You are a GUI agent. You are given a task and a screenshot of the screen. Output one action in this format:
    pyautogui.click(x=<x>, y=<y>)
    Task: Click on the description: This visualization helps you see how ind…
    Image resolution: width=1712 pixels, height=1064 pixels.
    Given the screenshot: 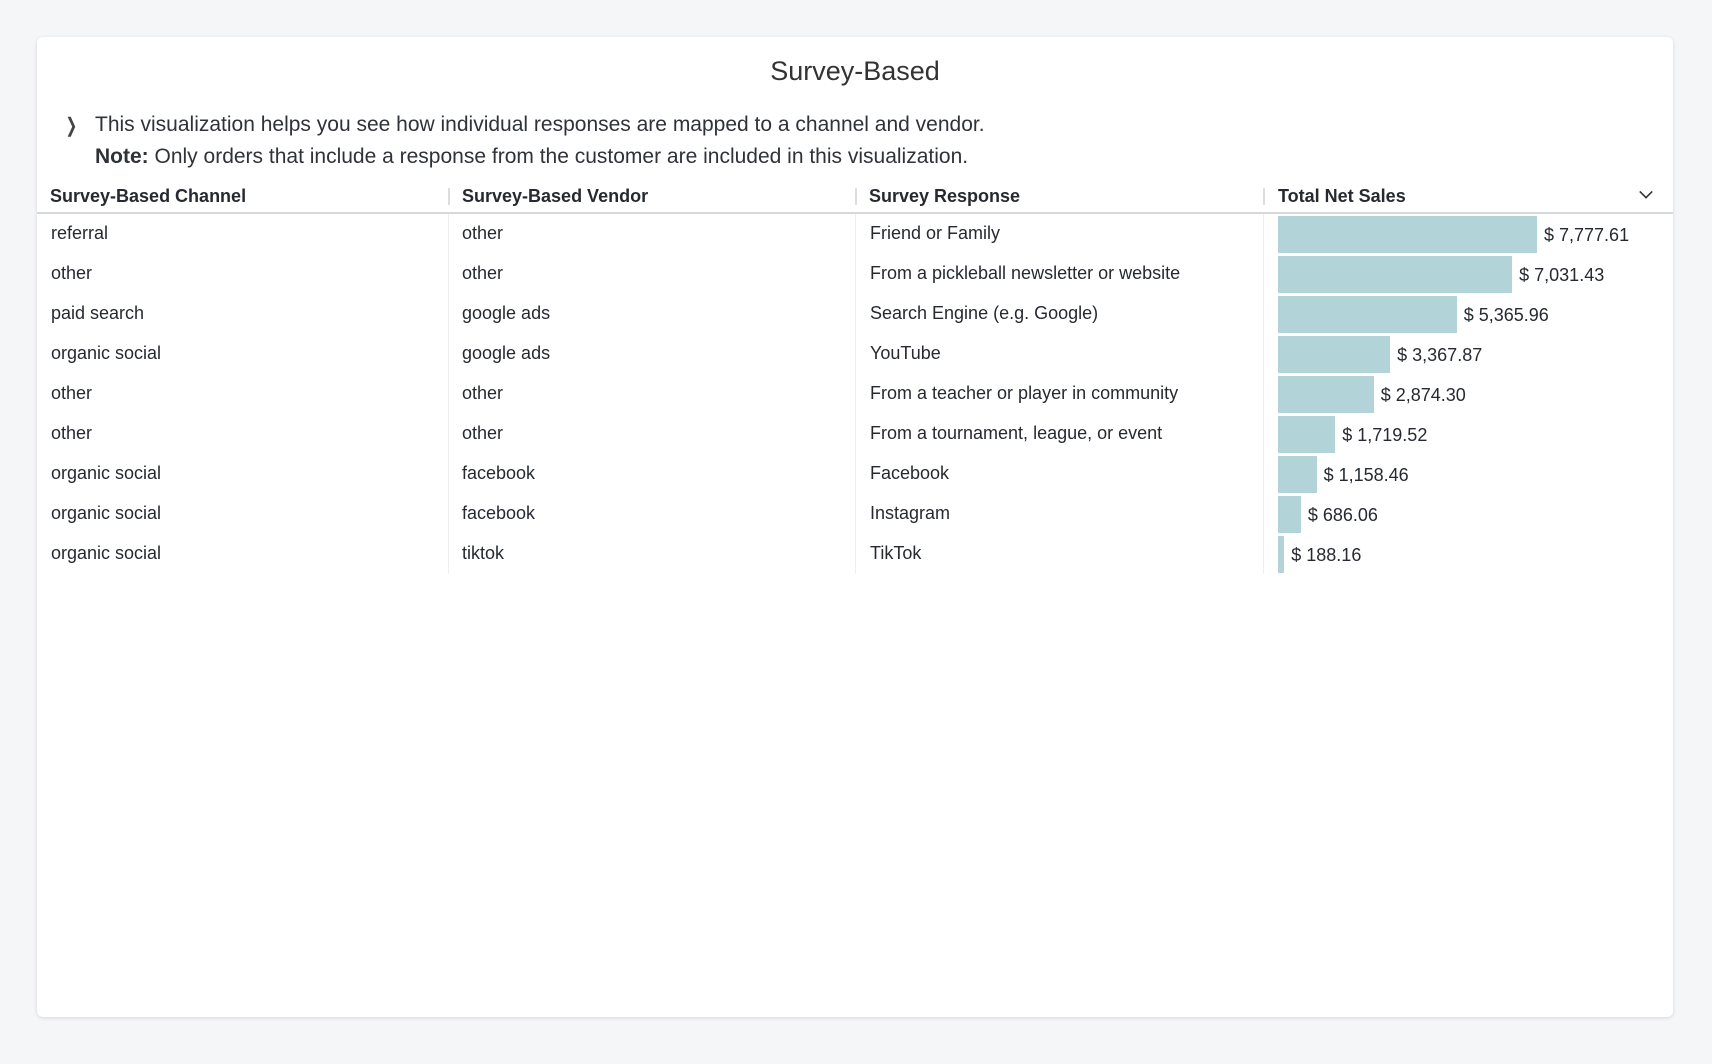 What is the action you would take?
    pyautogui.click(x=540, y=141)
    